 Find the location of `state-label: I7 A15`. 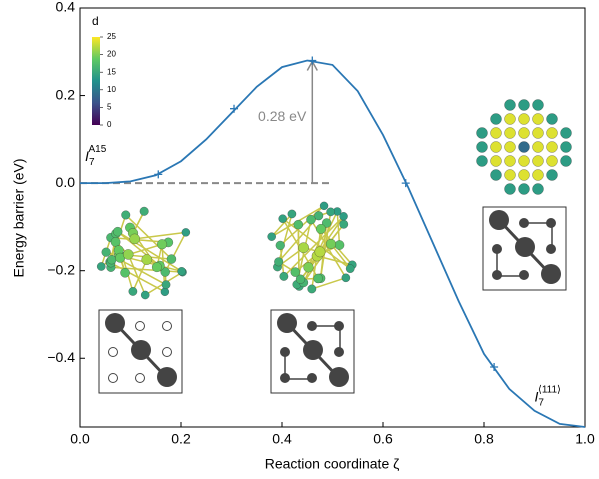

state-label: I7 A15 is located at coordinates (96, 156).